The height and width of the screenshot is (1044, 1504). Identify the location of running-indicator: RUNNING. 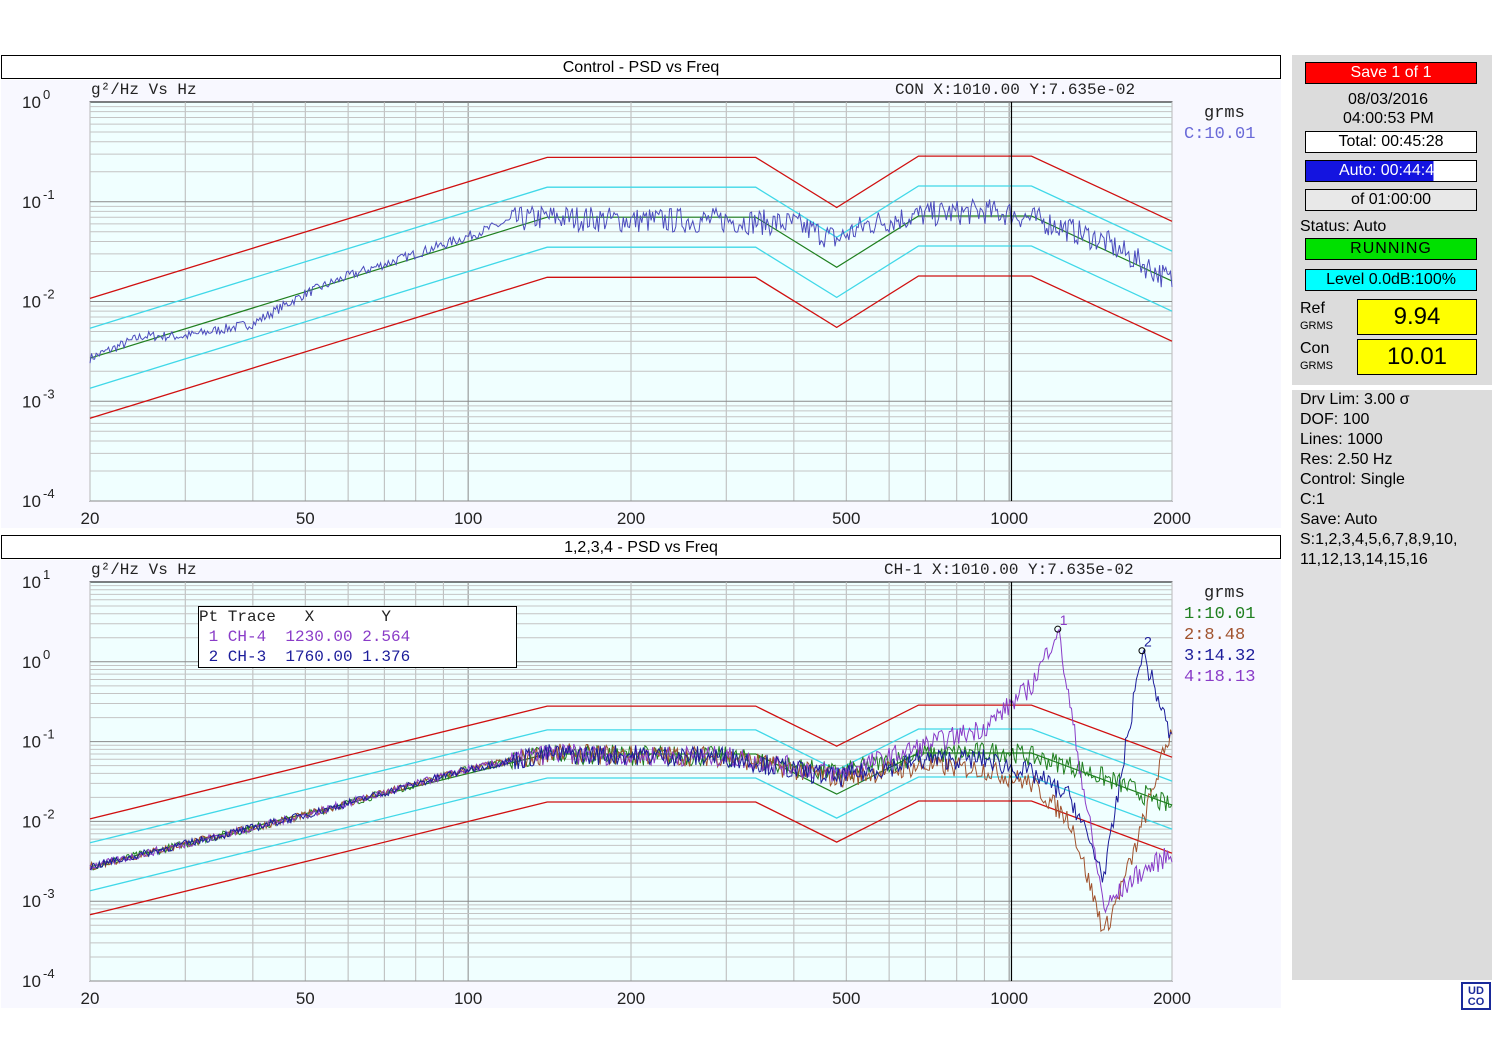
(1391, 249).